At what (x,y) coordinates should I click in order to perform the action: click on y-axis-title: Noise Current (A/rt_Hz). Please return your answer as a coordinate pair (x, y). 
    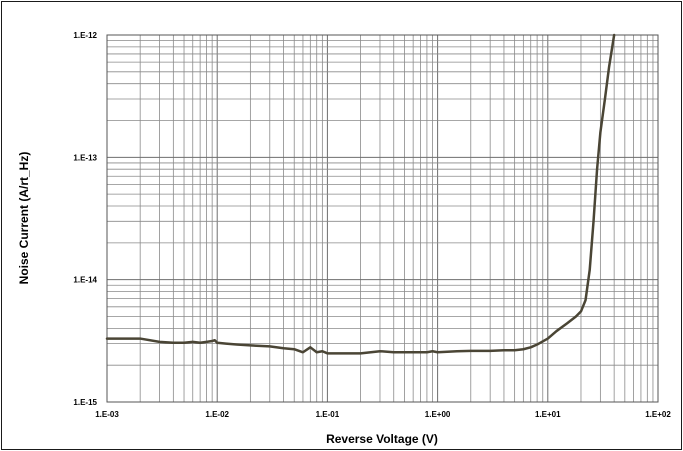
    Looking at the image, I should click on (24, 218).